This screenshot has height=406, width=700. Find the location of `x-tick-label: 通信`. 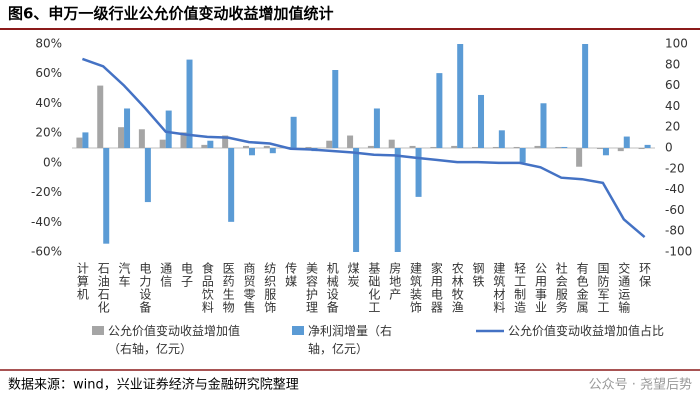

x-tick-label: 通信 is located at coordinates (166, 275).